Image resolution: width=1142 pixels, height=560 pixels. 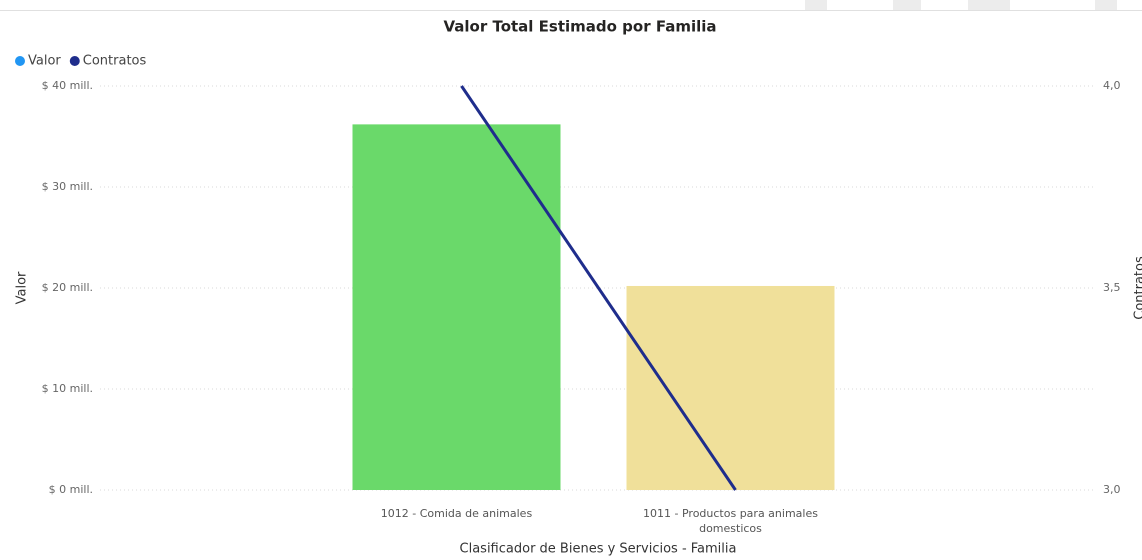 I want to click on y-tick-label: $ 20 mill., so click(x=67, y=287).